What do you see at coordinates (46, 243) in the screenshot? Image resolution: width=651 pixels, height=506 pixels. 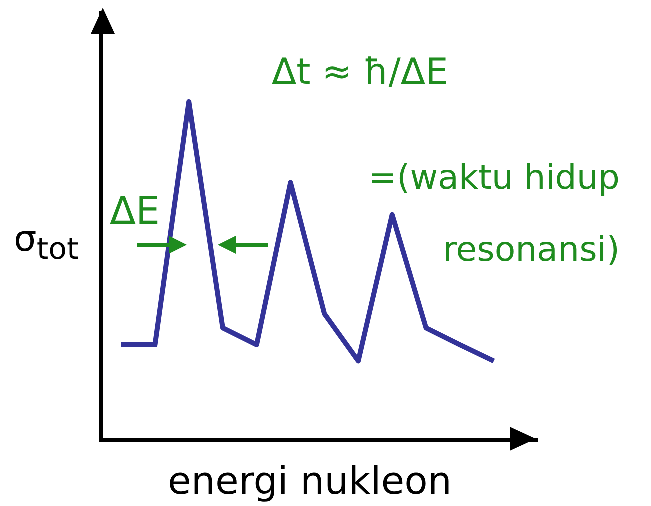 I see `y-axis-title: σ$_{tot}$` at bounding box center [46, 243].